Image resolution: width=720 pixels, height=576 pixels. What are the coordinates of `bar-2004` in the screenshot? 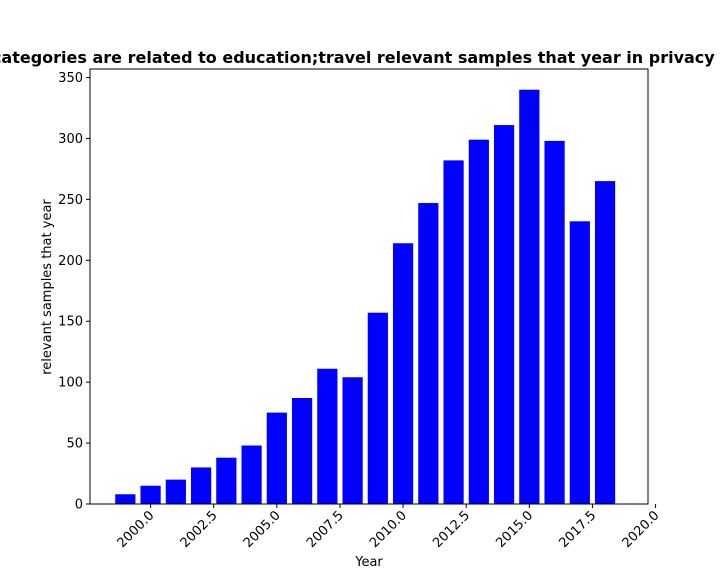 It's located at (251, 474).